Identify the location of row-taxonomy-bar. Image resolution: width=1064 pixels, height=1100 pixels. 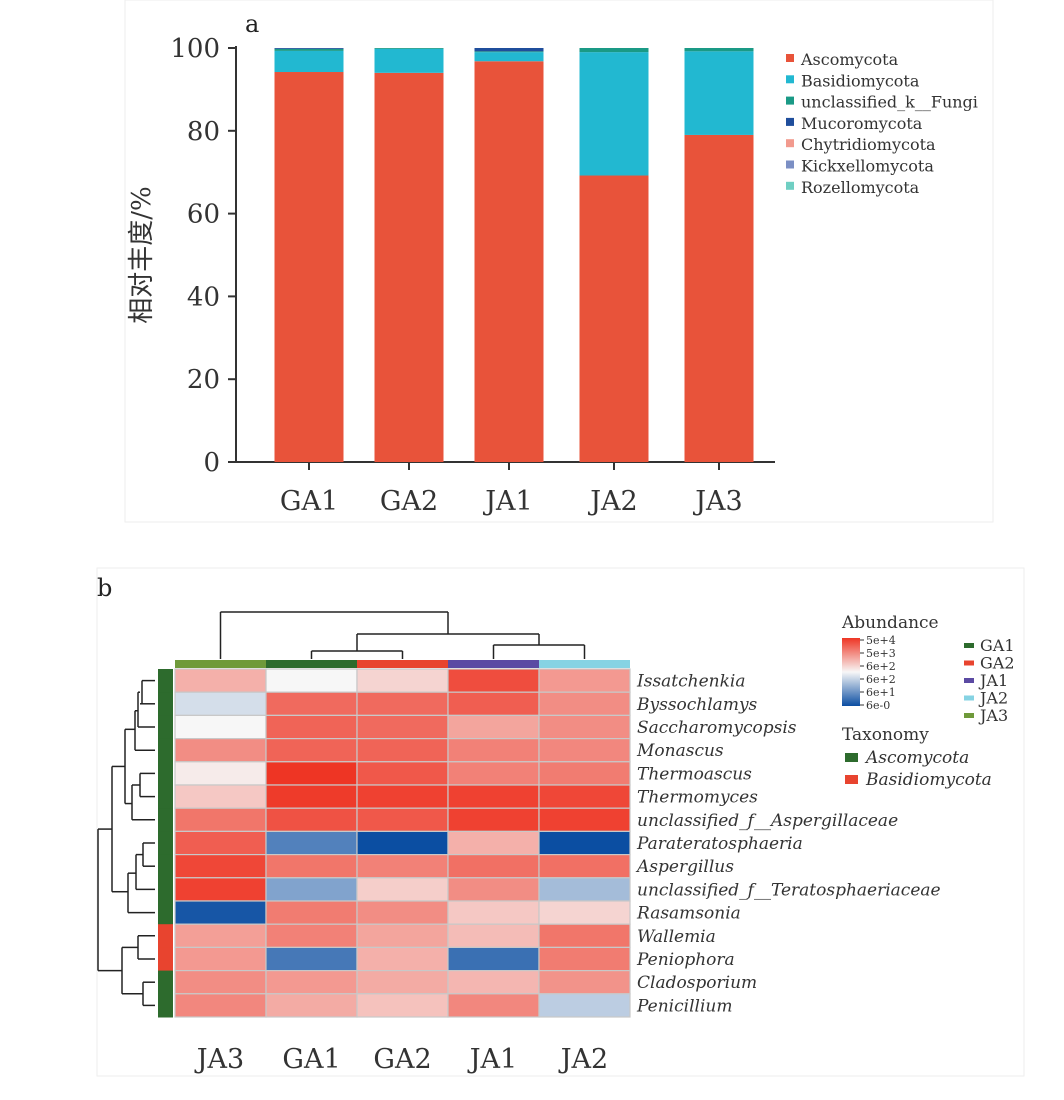
(165, 843).